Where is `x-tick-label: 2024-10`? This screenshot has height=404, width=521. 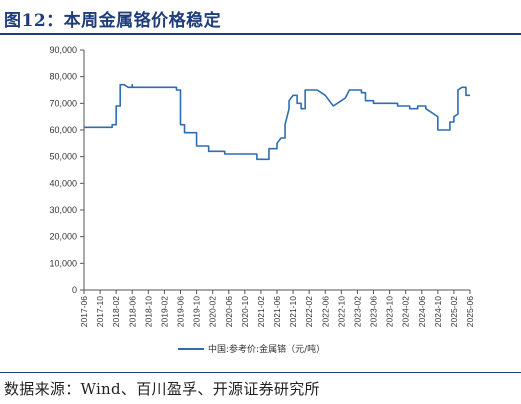
x-tick-label: 2024-10 is located at coordinates (438, 311).